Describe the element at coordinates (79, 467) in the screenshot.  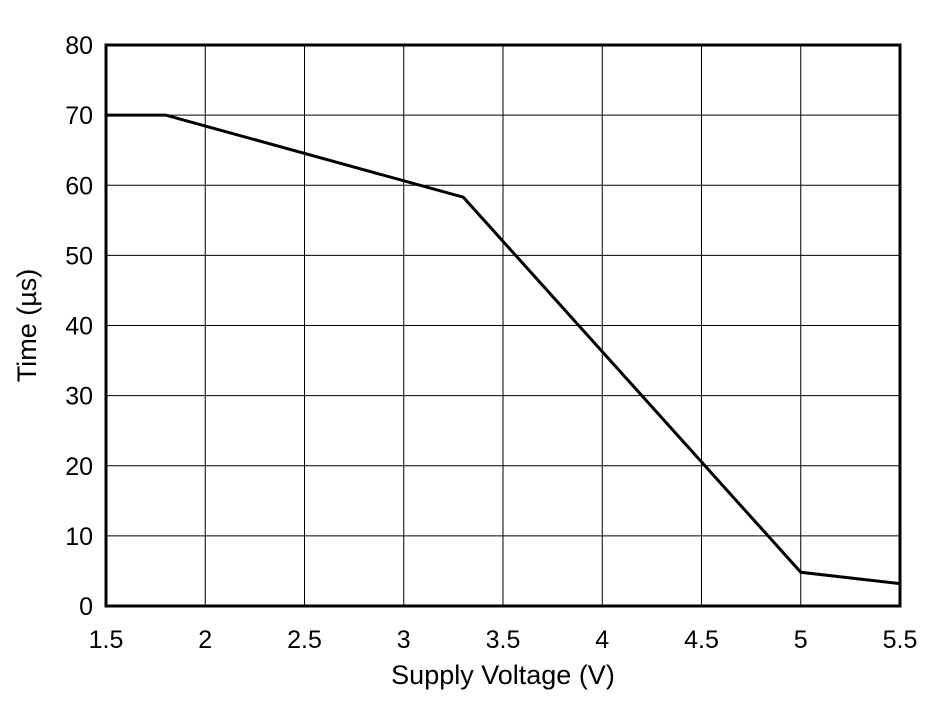
I see `y-tick-label: 20` at that location.